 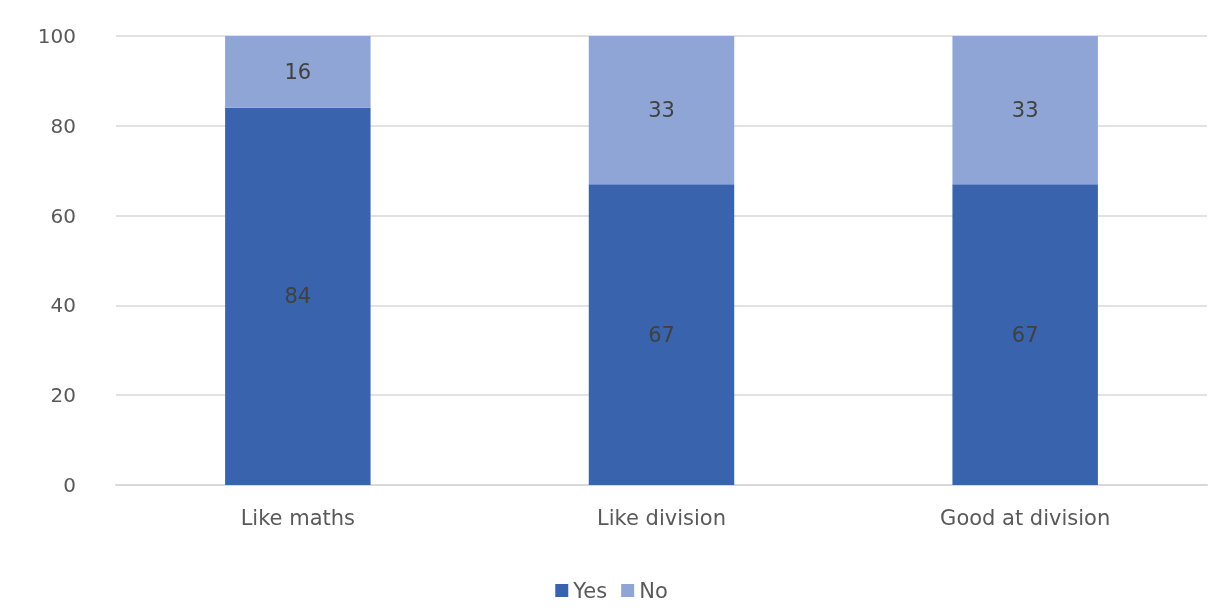 I want to click on data-label: 16, so click(x=298, y=71).